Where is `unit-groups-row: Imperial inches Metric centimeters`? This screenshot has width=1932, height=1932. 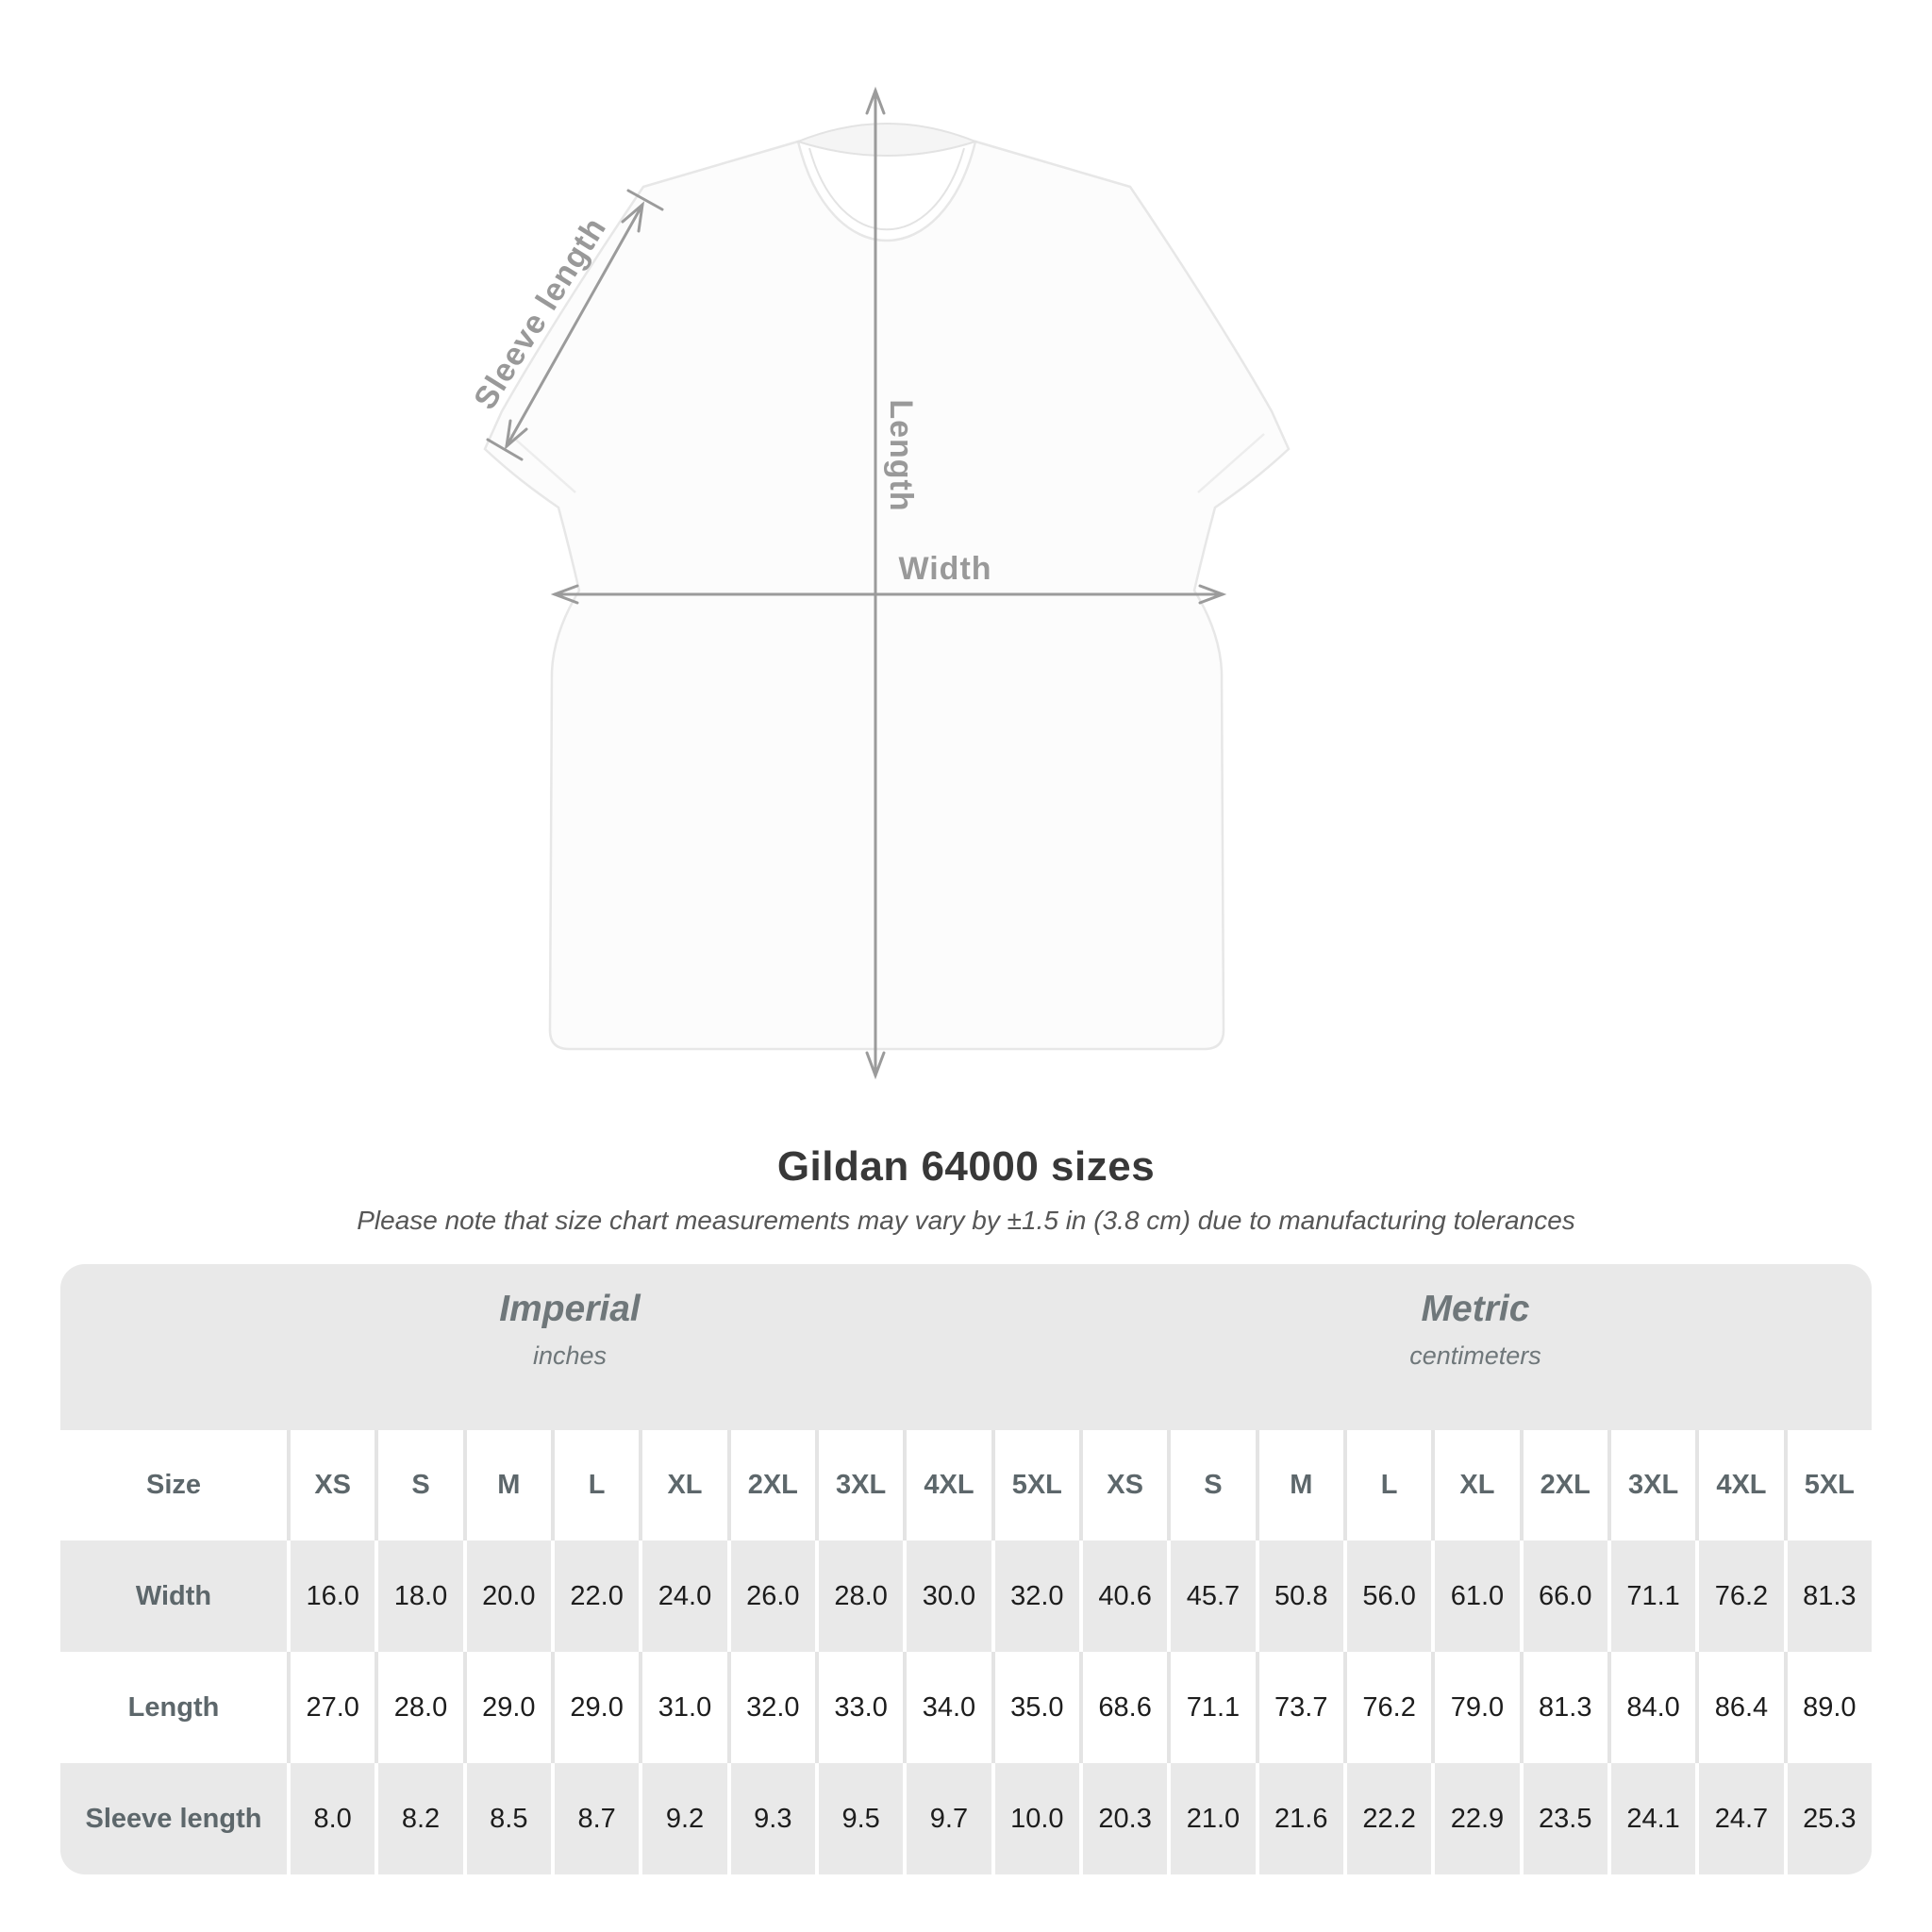
unit-groups-row: Imperial inches Metric centimeters is located at coordinates (966, 1347).